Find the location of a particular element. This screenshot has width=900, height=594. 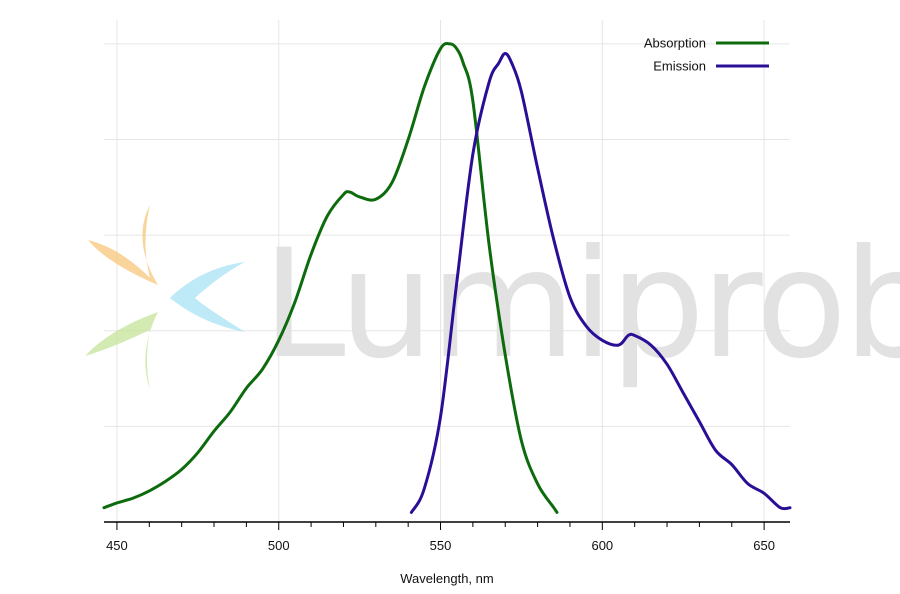

x-axis: 450 500 550 600 650 is located at coordinates (447, 537).